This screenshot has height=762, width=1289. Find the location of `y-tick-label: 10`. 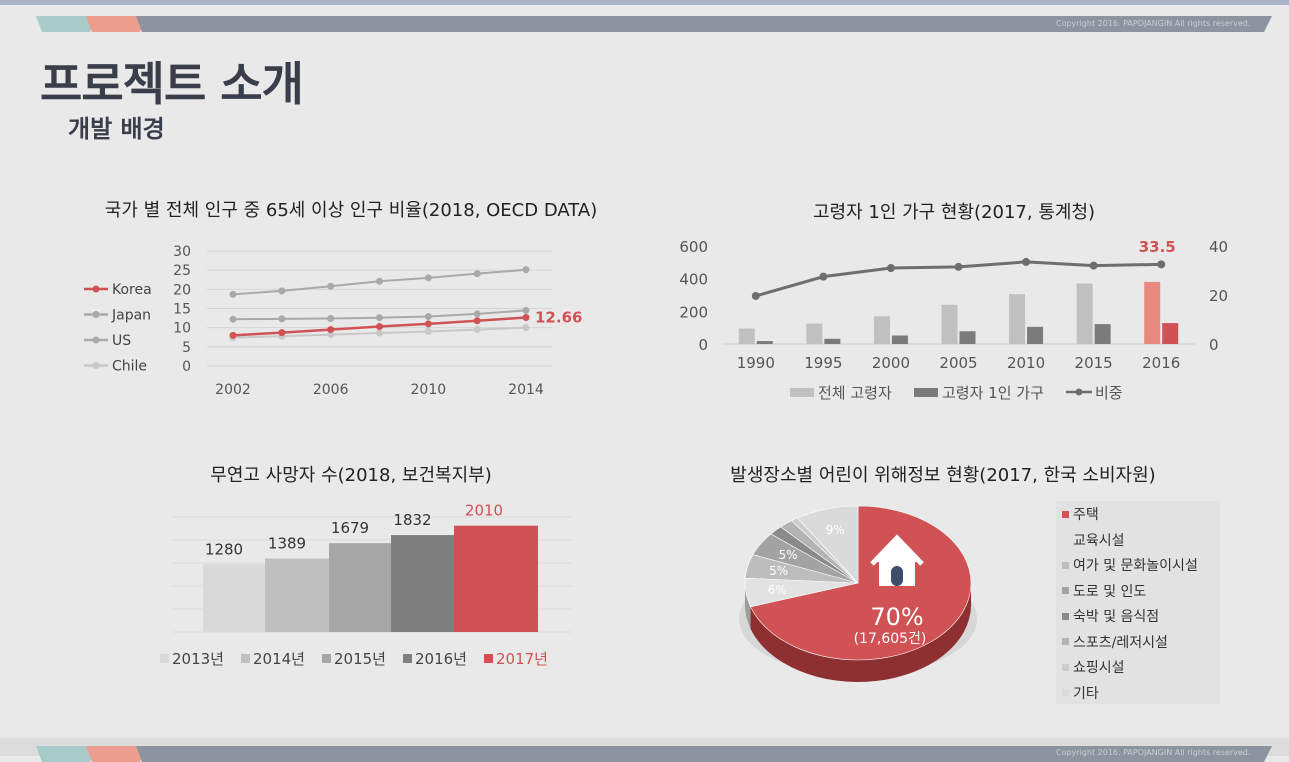

y-tick-label: 10 is located at coordinates (182, 329).